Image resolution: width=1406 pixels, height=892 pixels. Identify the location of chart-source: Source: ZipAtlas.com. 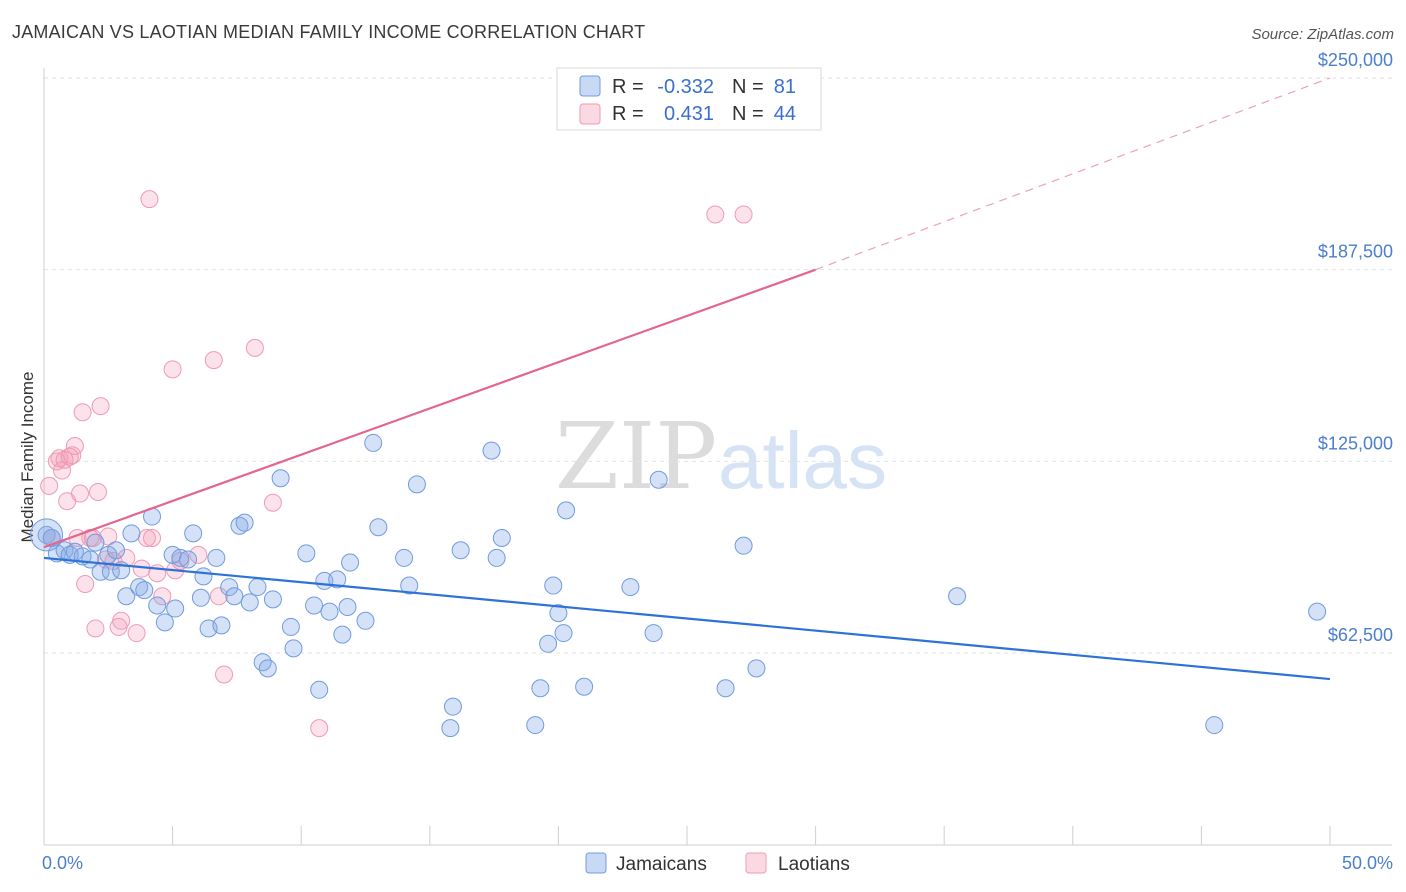
(1322, 34).